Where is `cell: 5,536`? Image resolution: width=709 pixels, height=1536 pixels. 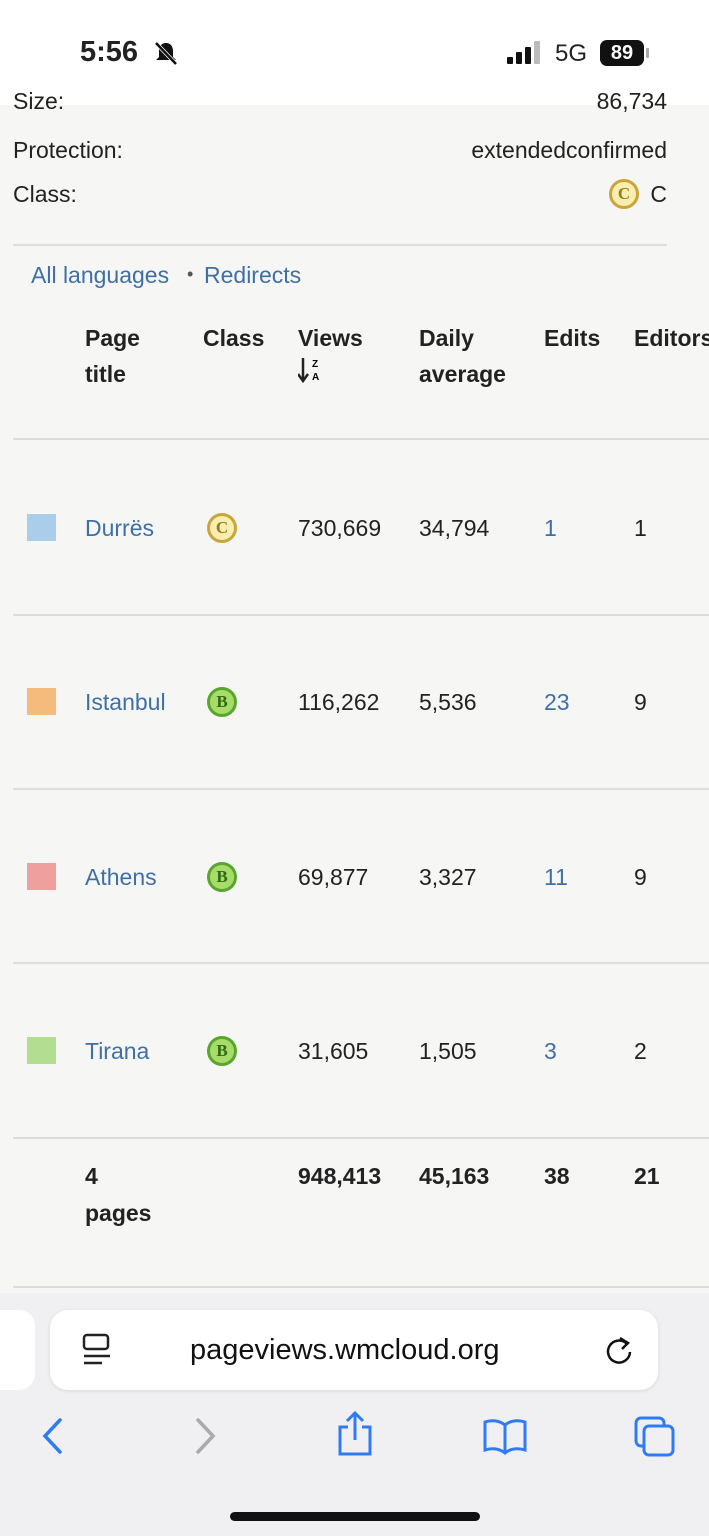
cell: 5,536 is located at coordinates (448, 702).